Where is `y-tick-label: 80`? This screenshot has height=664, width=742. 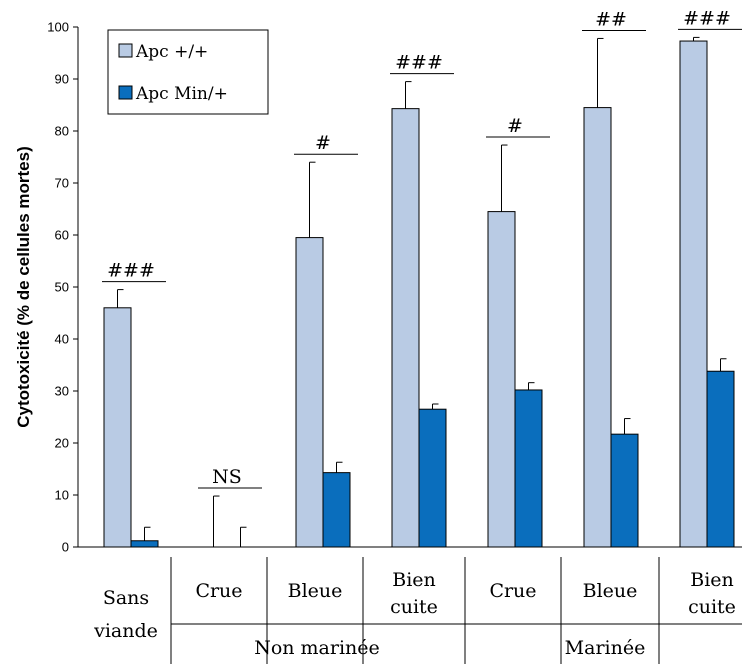
y-tick-label: 80 is located at coordinates (62, 131).